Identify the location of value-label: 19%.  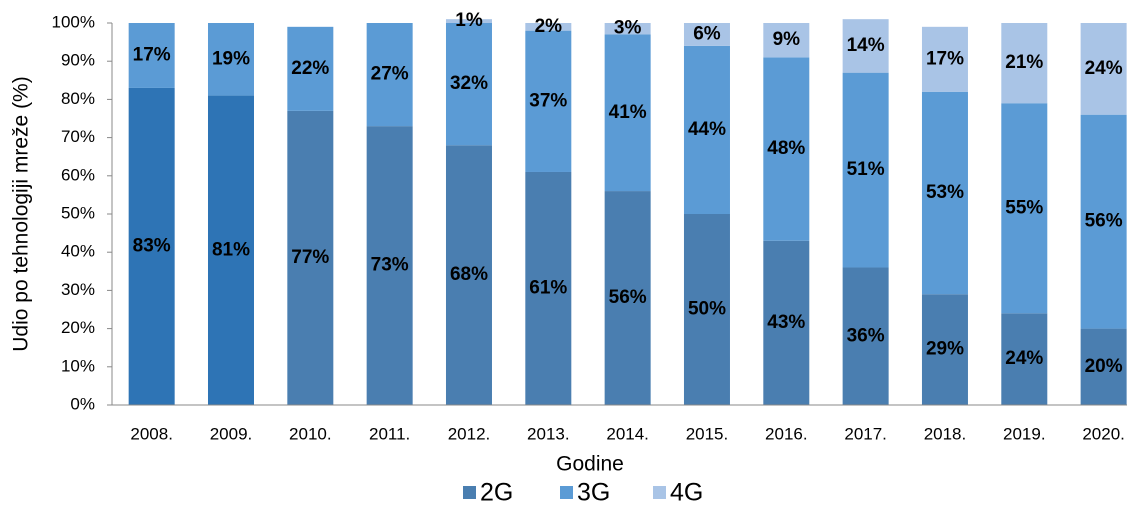
(231, 58).